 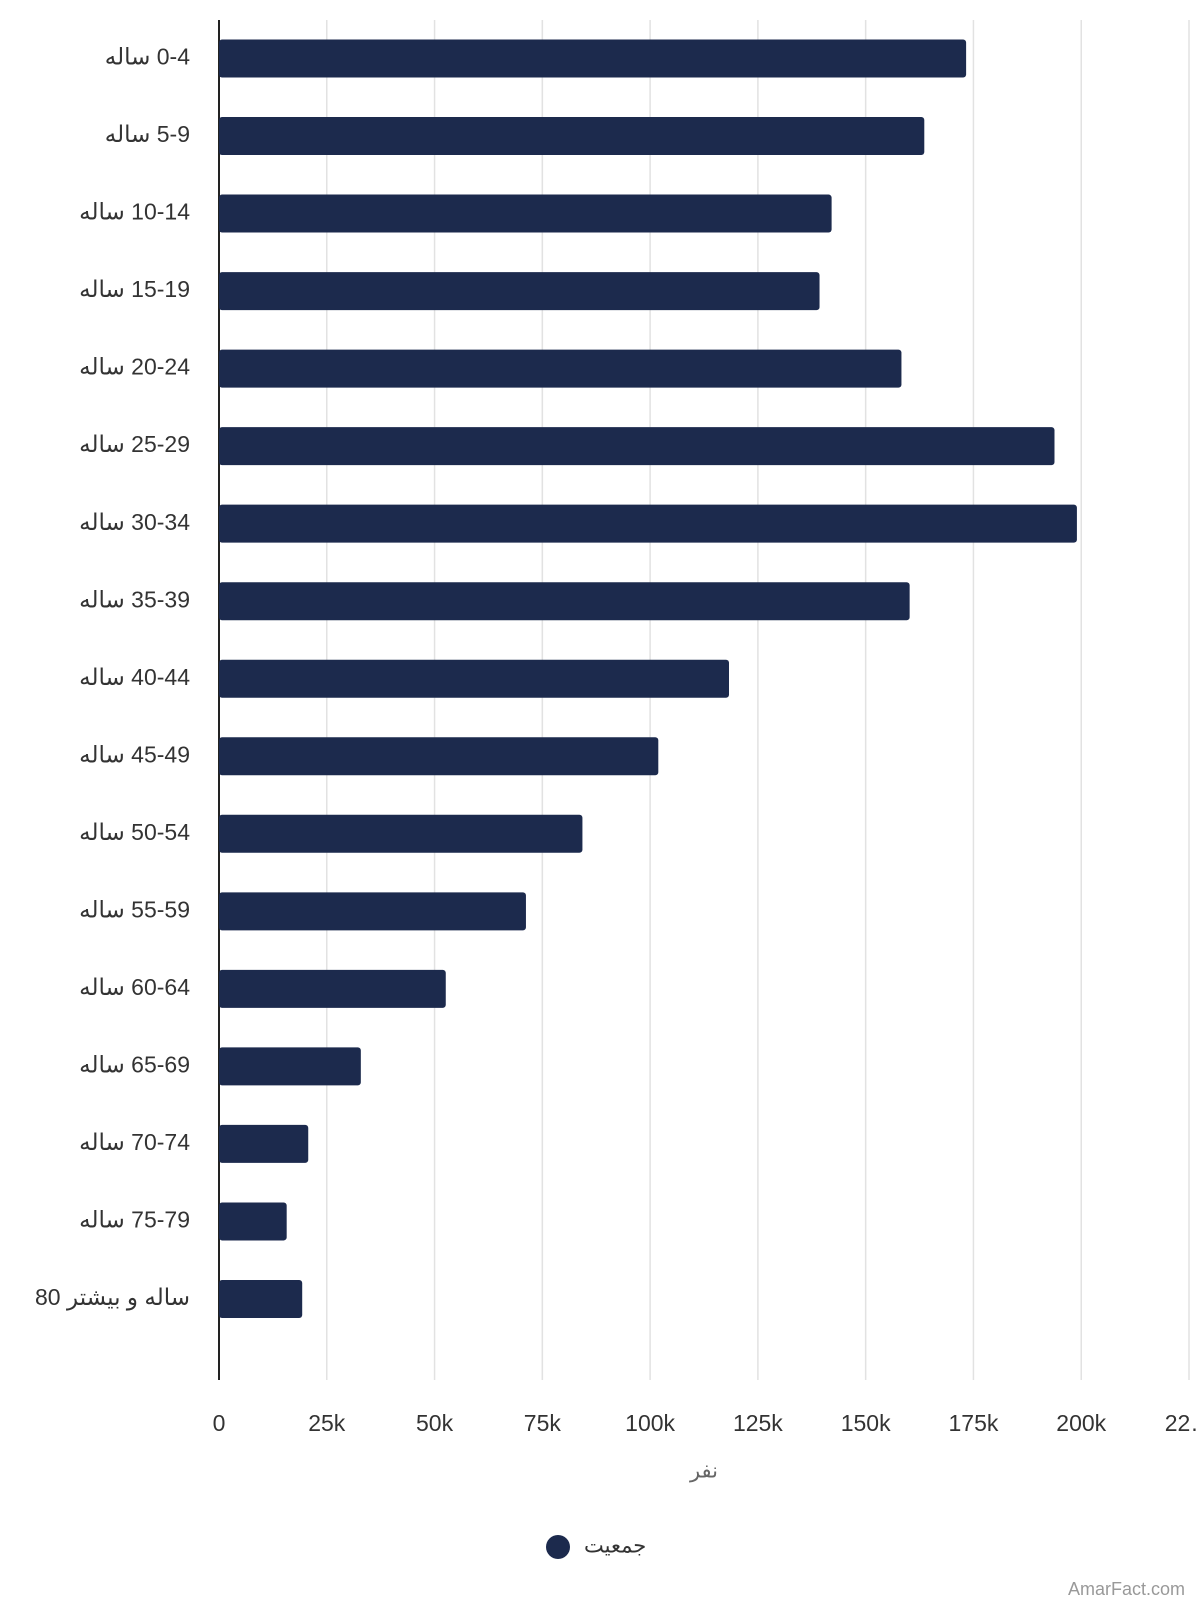 I want to click on x-tick-label: 200k, so click(x=1081, y=1423).